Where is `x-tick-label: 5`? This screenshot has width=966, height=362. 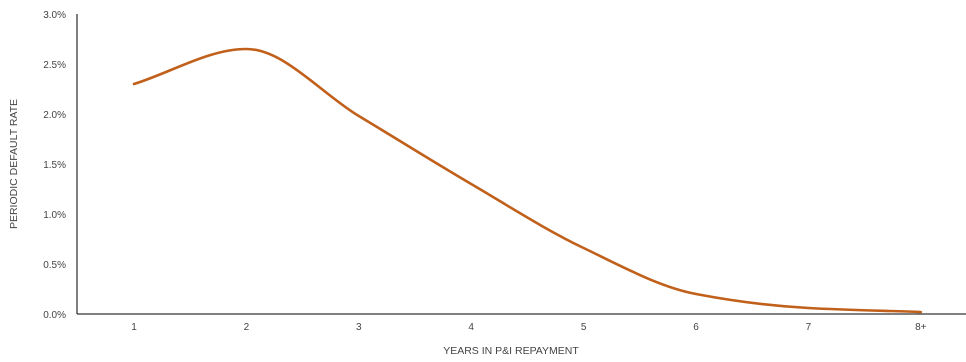 x-tick-label: 5 is located at coordinates (584, 327).